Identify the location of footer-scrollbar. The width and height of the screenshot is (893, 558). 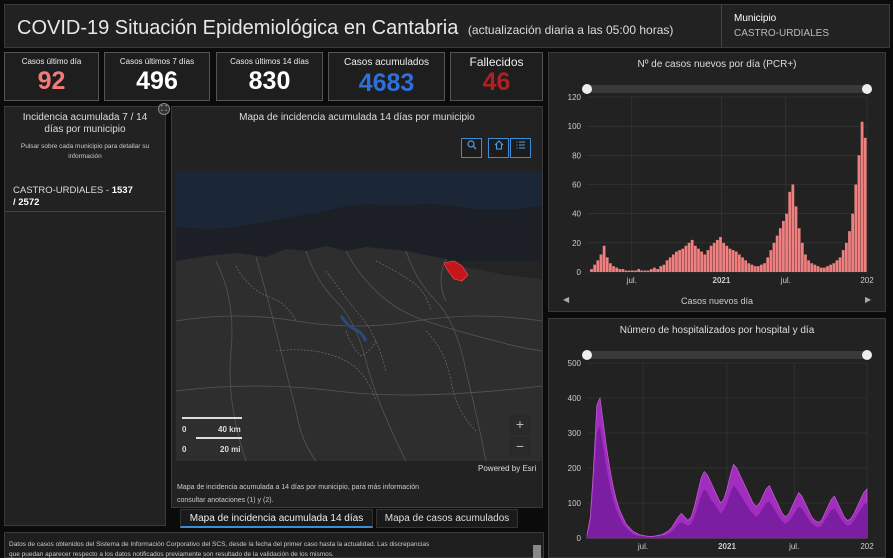
(537, 551).